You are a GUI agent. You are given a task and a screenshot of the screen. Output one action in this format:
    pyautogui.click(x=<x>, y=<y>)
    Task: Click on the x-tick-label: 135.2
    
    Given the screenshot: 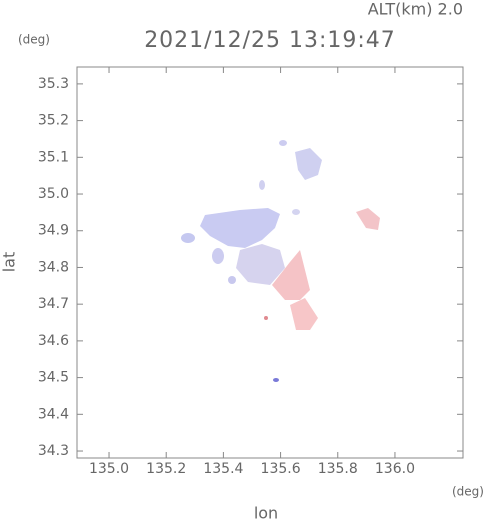 What is the action you would take?
    pyautogui.click(x=166, y=469)
    